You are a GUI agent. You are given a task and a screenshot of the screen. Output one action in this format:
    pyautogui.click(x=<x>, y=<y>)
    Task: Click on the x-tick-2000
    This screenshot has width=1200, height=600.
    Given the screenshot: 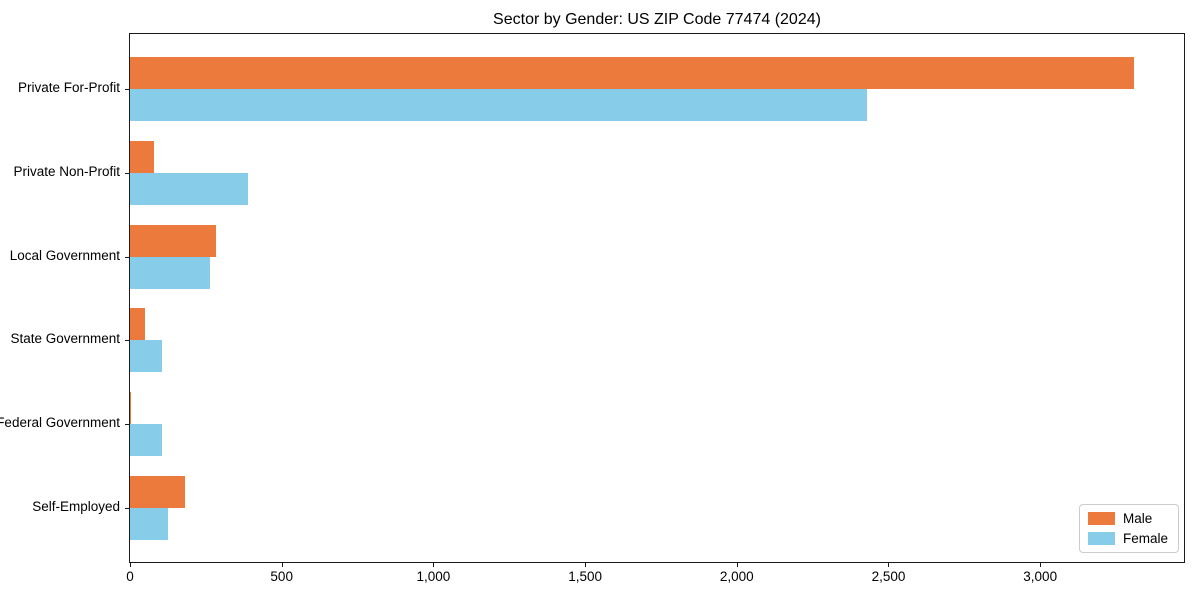 What is the action you would take?
    pyautogui.click(x=737, y=564)
    